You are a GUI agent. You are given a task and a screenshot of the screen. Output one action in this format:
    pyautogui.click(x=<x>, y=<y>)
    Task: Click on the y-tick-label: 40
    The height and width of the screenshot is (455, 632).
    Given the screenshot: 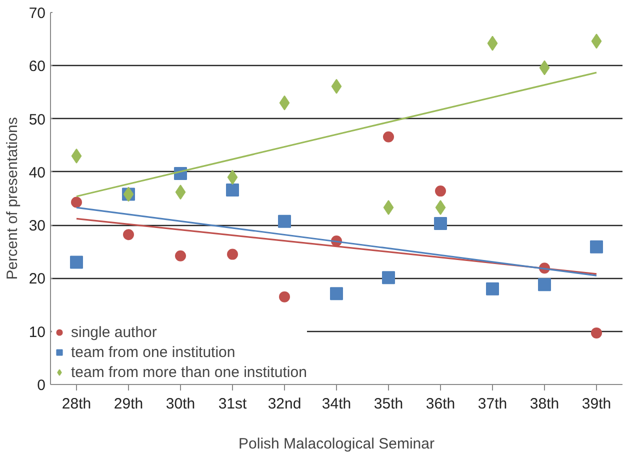 What is the action you would take?
    pyautogui.click(x=37, y=173)
    